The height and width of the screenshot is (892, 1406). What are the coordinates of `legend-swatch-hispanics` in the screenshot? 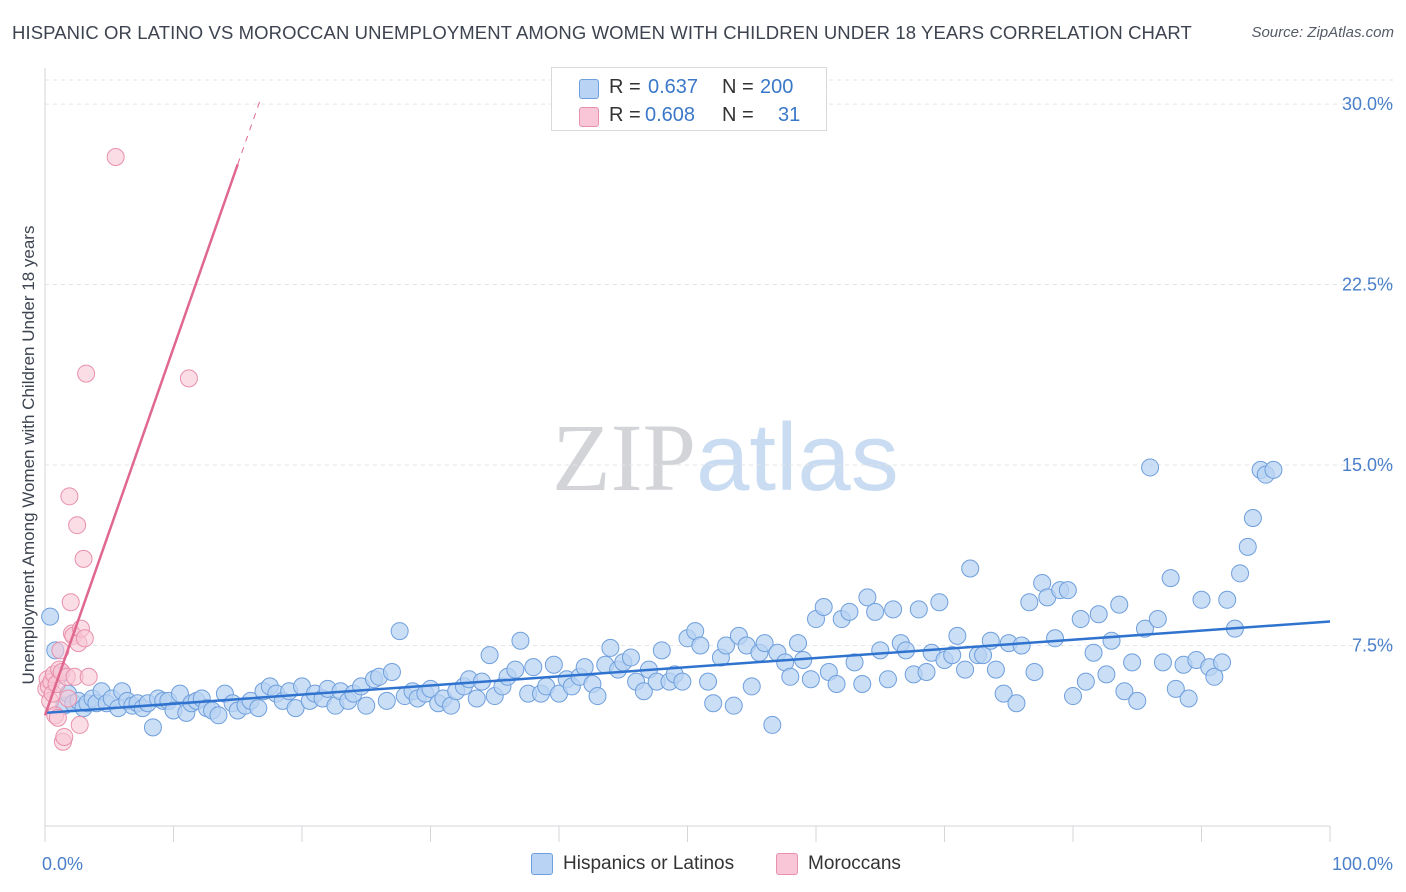 It's located at (589, 89).